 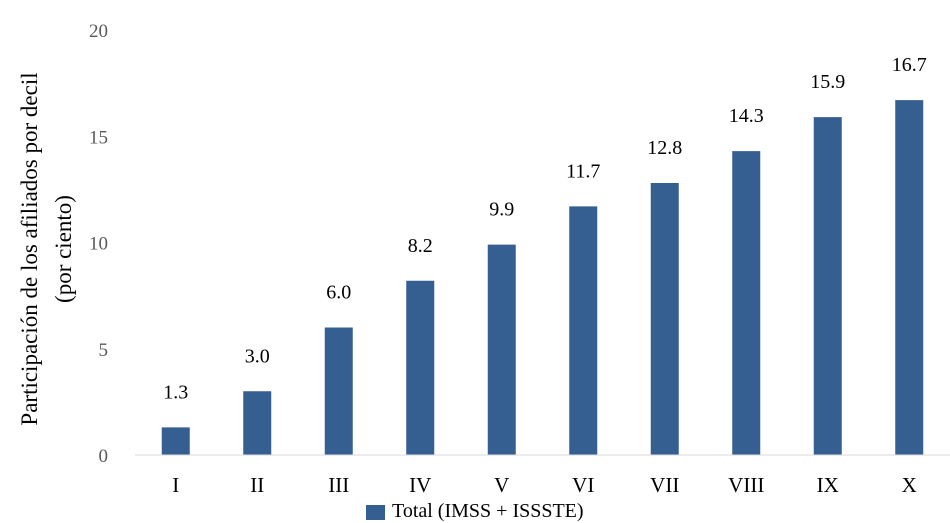 What do you see at coordinates (63, 249) in the screenshot?
I see `y-axis-label-line2: (por ciento)` at bounding box center [63, 249].